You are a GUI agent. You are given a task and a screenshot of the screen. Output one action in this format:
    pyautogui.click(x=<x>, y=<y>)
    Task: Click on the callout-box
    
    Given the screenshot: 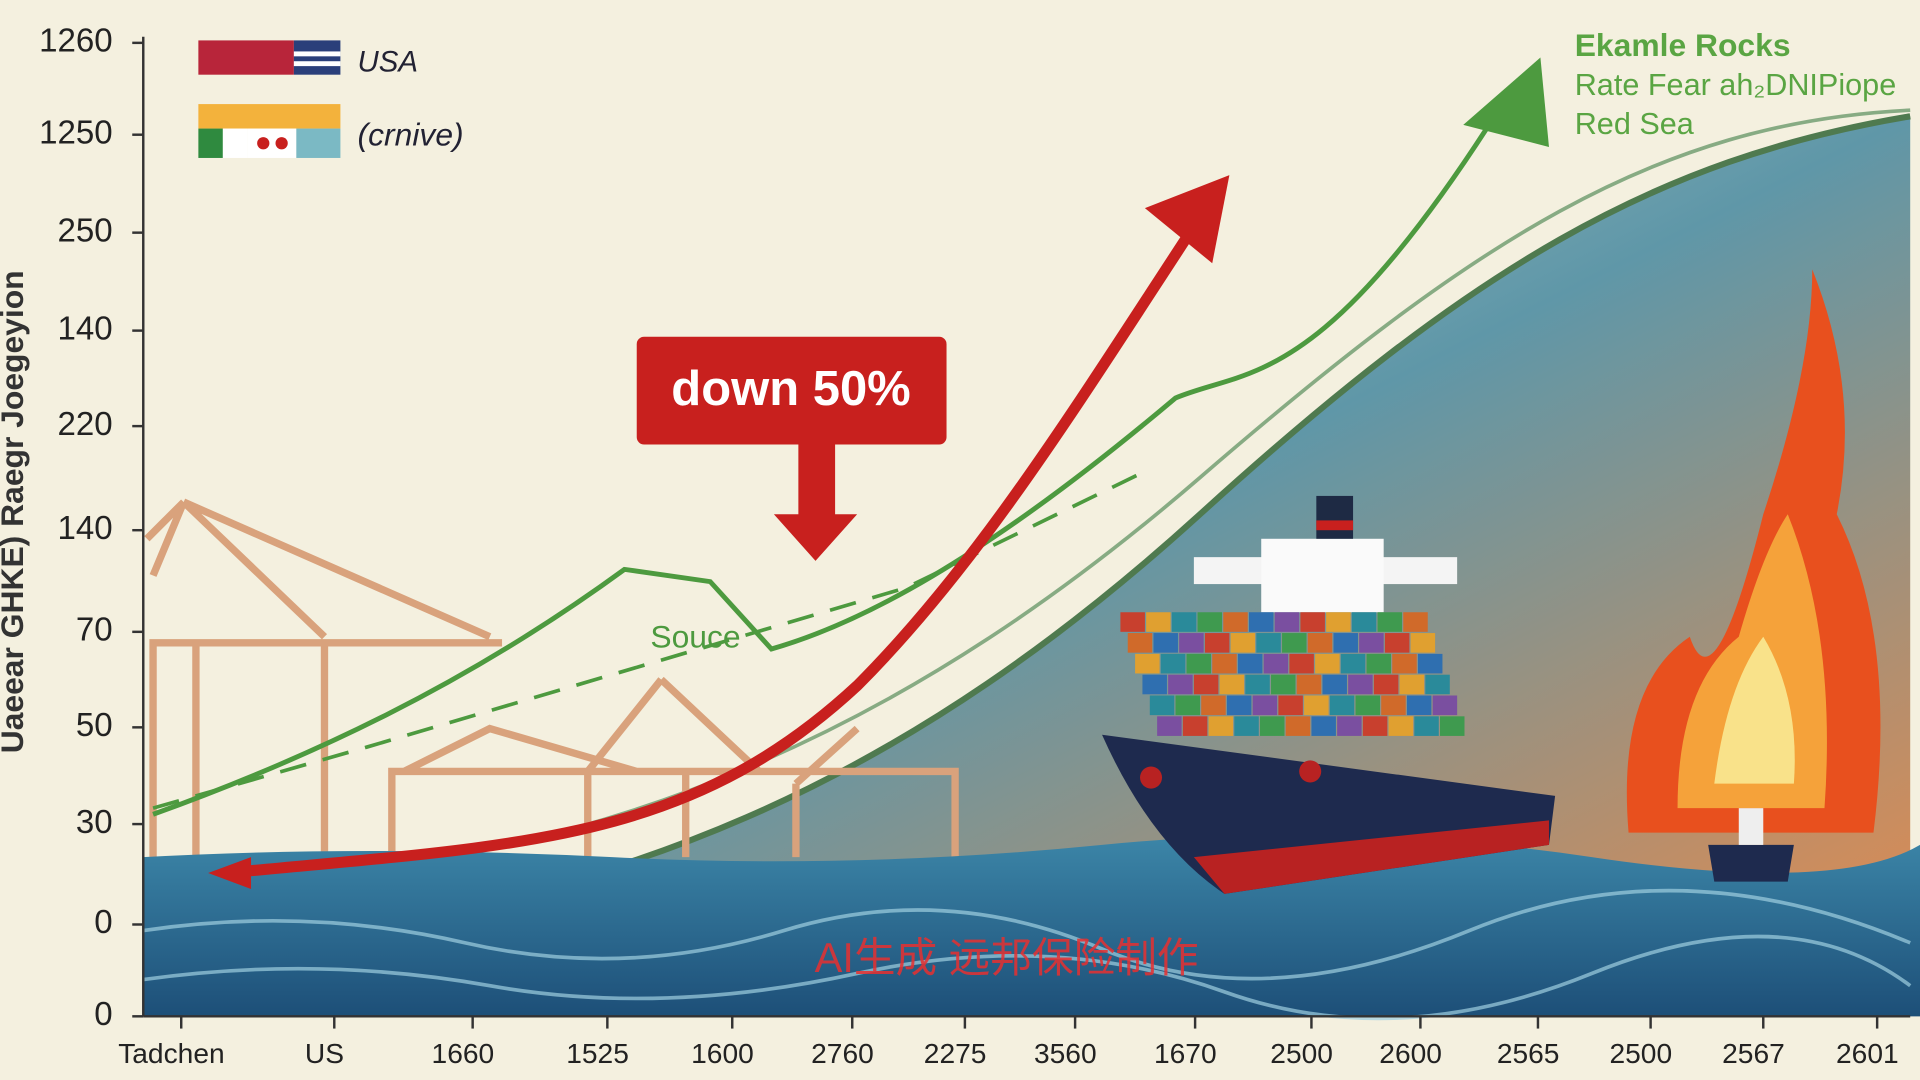 What is the action you would take?
    pyautogui.click(x=791, y=390)
    